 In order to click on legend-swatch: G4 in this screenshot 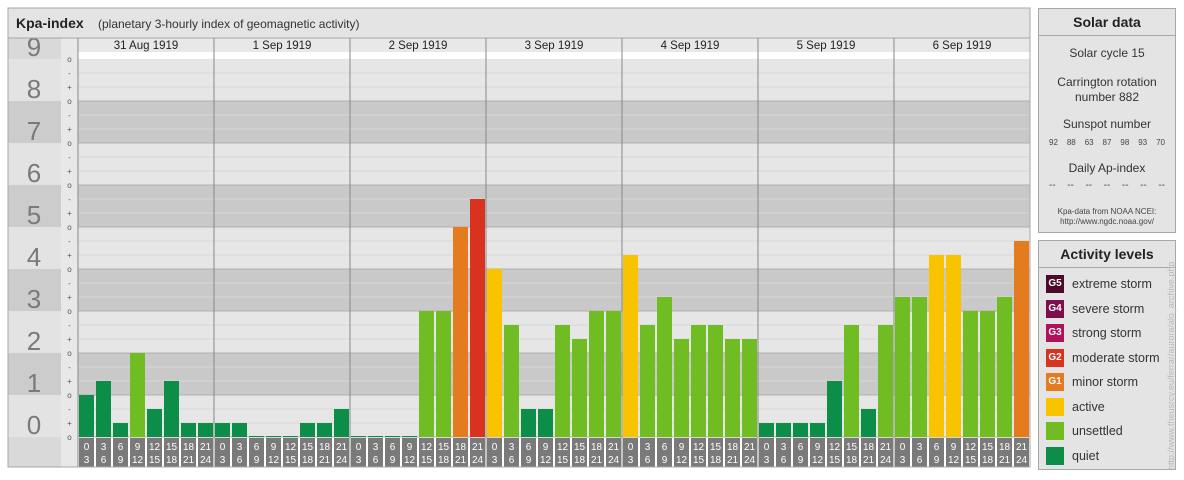, I will do `click(1055, 308)`.